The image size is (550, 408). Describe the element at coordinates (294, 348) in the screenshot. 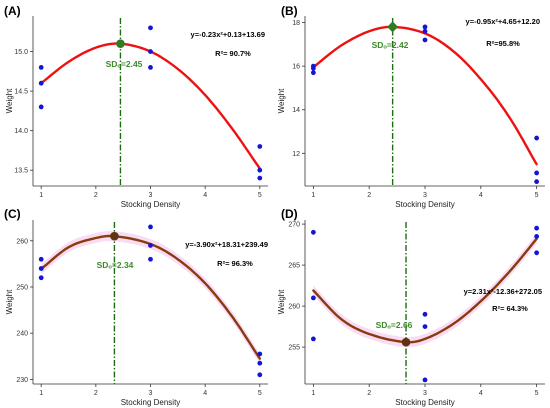

I see `y-tick-label: 255` at that location.